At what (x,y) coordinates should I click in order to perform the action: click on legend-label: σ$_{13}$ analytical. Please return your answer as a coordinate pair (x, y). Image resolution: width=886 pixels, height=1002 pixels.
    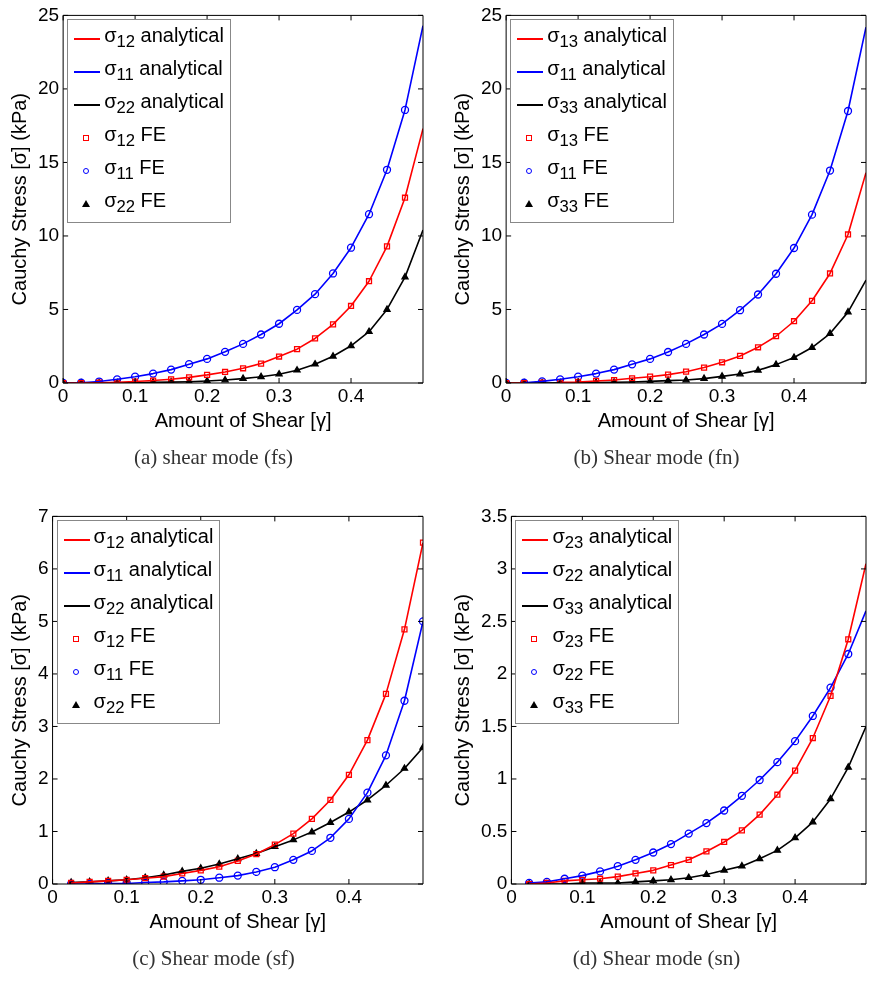
    Looking at the image, I should click on (607, 38).